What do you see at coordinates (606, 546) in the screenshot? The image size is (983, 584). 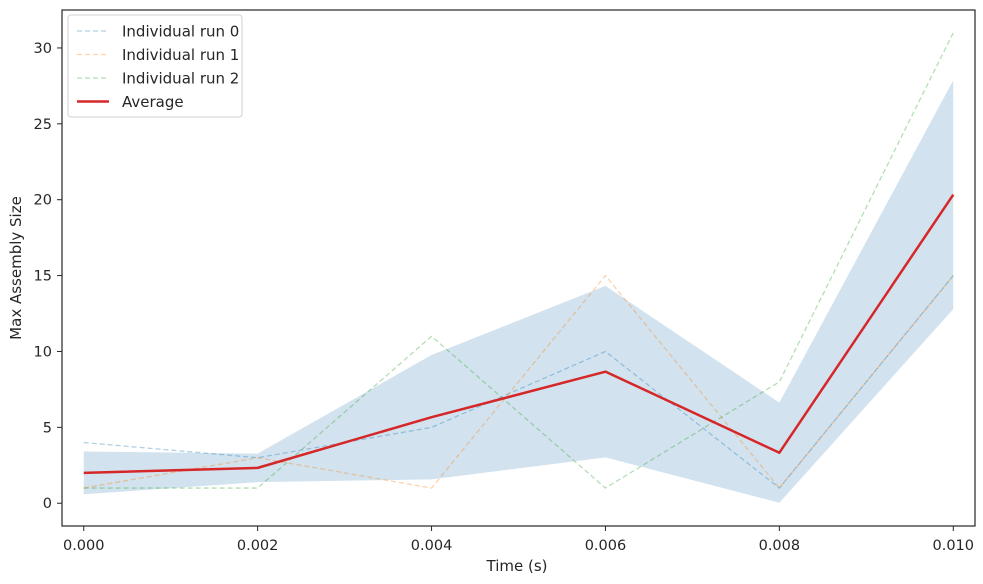 I see `x-tick-label: 0.006` at bounding box center [606, 546].